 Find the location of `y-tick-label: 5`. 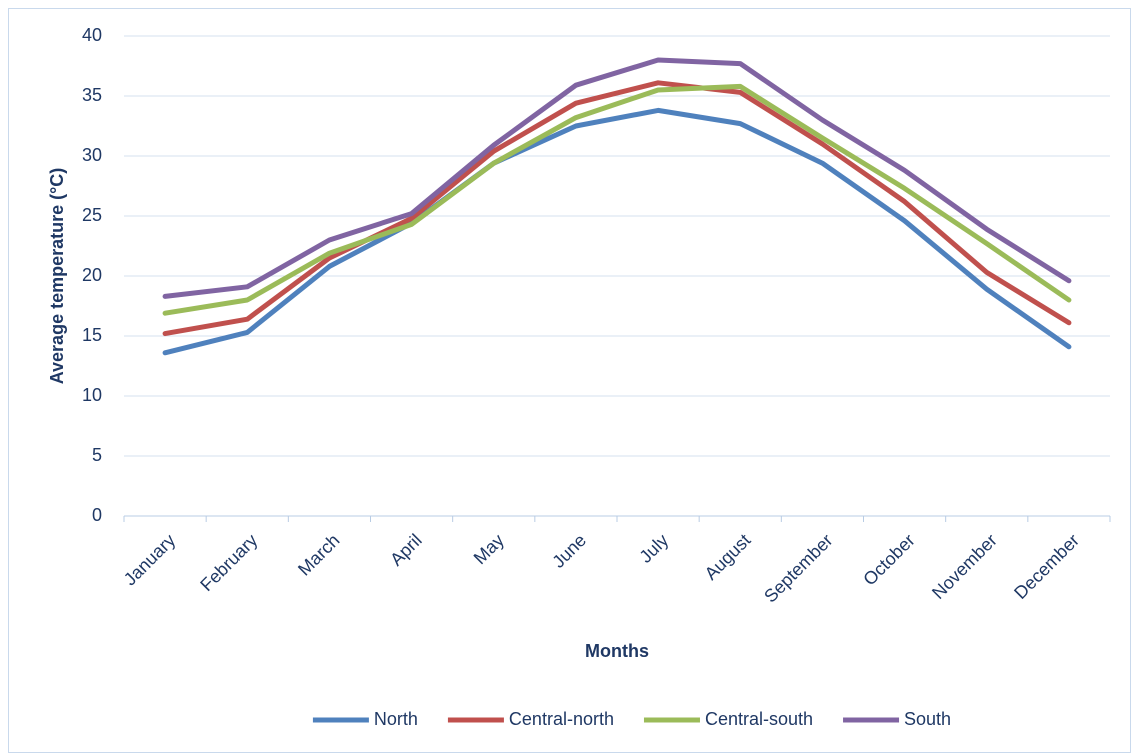

y-tick-label: 5 is located at coordinates (97, 455).